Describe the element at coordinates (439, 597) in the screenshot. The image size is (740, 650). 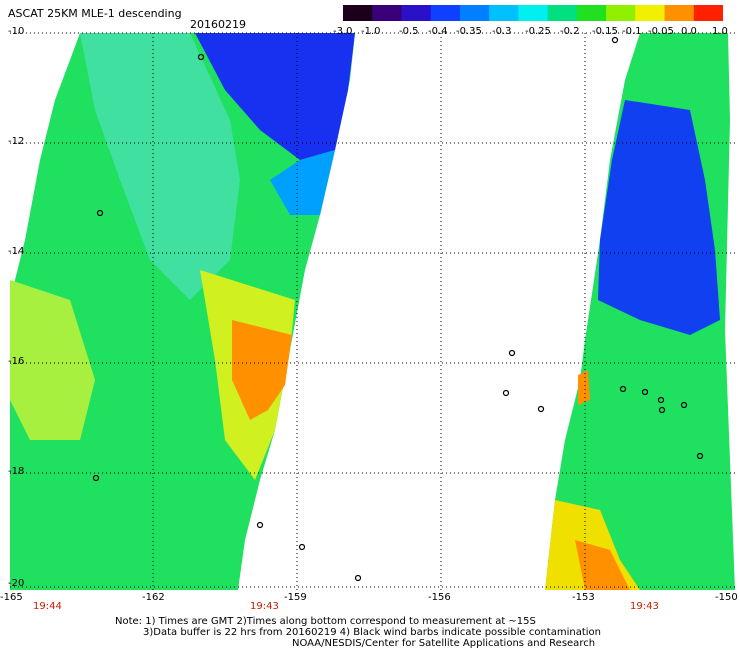
I see `x-tick-label: -156` at that location.